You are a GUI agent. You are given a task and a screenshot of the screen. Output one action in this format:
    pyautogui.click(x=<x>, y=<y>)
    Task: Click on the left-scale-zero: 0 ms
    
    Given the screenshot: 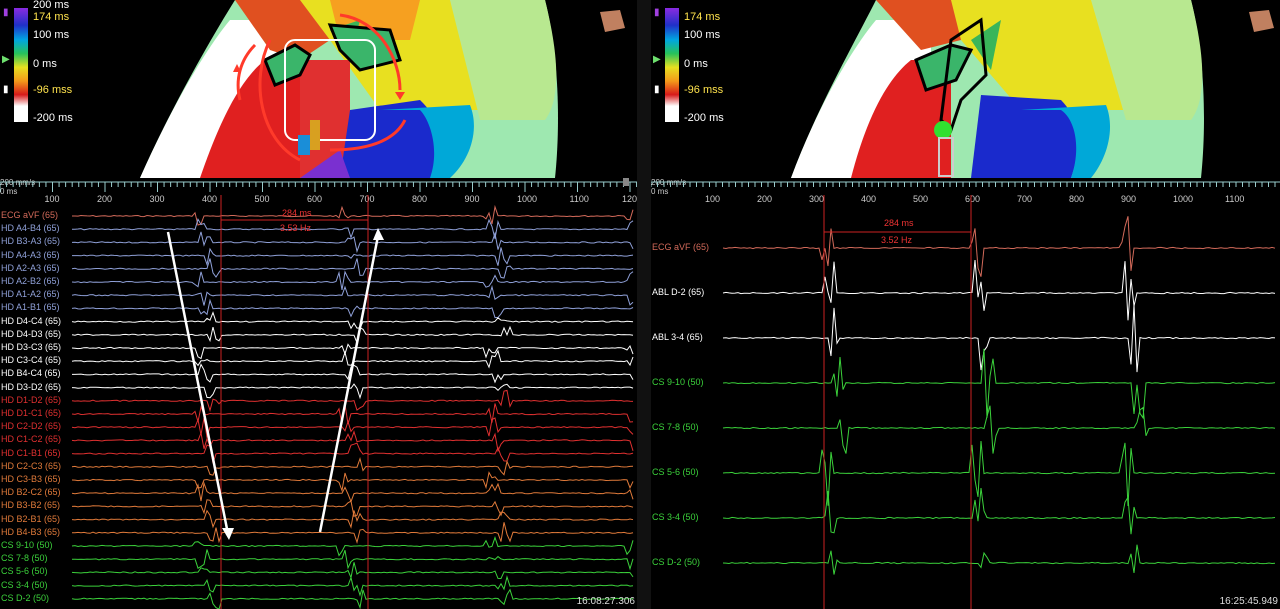 What is the action you would take?
    pyautogui.click(x=9, y=191)
    